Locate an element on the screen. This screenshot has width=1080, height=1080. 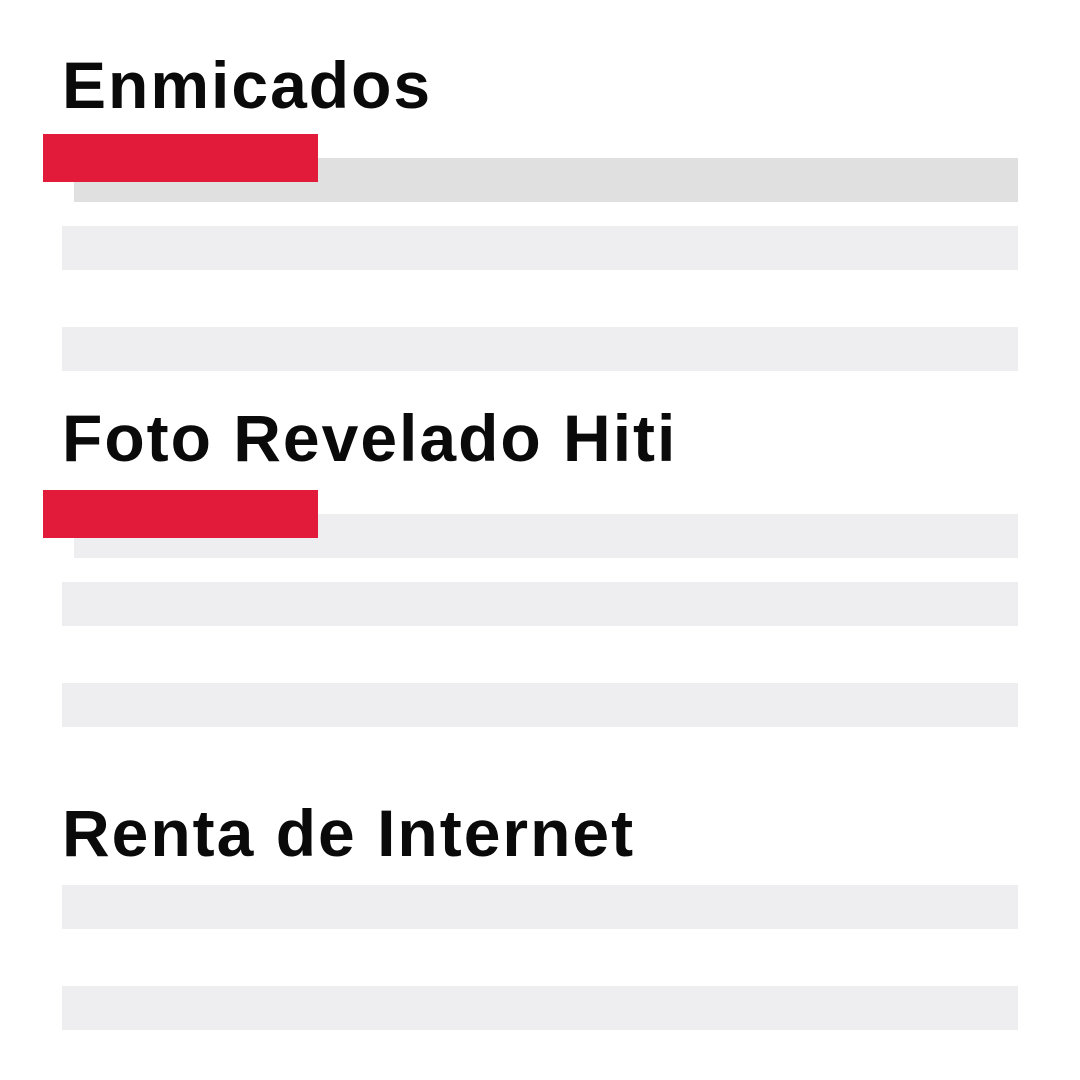
section-title: Foto Revelado Hiti is located at coordinates (370, 438).